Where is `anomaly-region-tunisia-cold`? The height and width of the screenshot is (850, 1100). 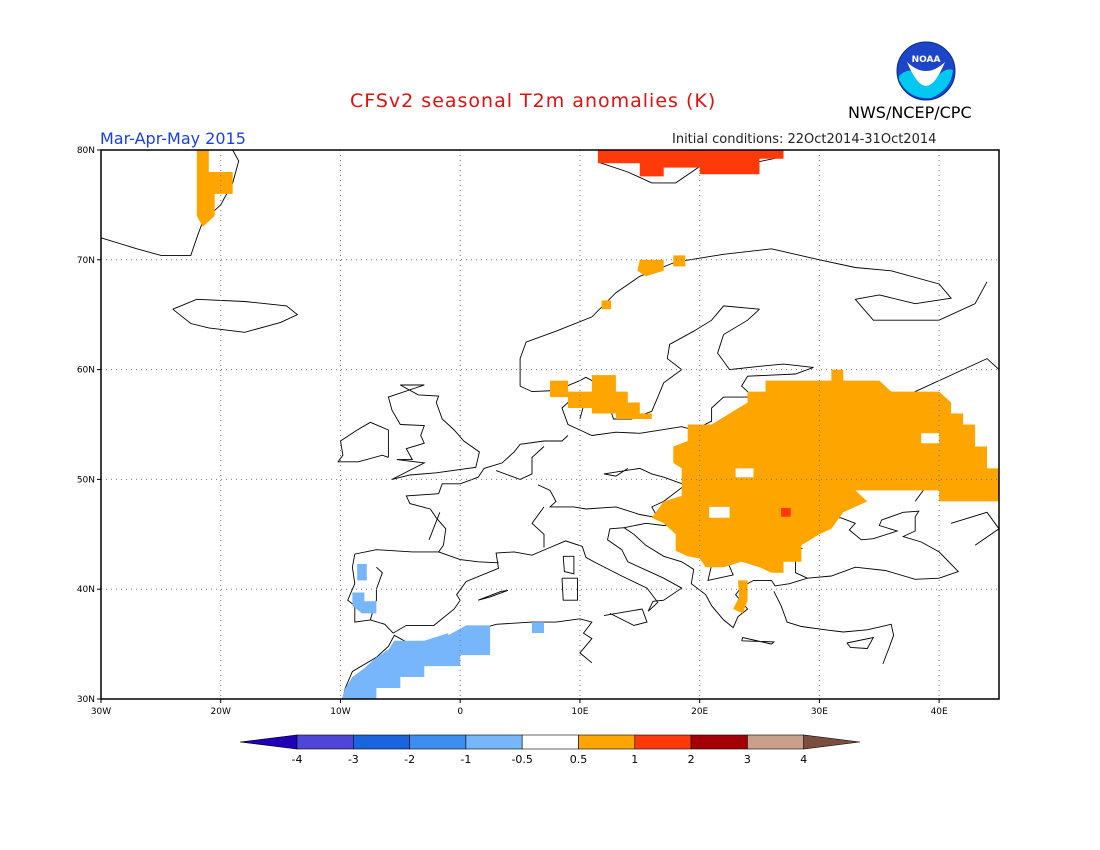 anomaly-region-tunisia-cold is located at coordinates (538, 628).